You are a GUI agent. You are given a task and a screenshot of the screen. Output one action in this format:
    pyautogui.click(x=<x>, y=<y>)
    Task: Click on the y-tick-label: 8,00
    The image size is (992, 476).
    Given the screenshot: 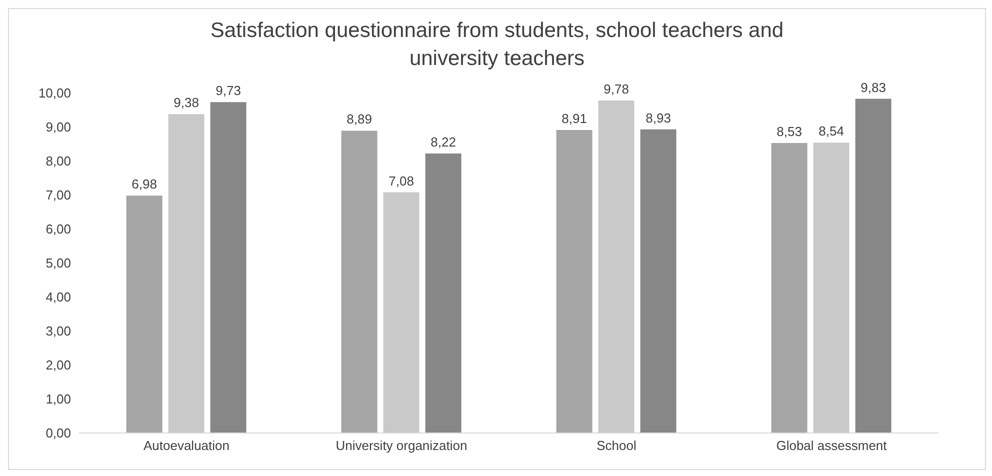 What is the action you would take?
    pyautogui.click(x=58, y=161)
    